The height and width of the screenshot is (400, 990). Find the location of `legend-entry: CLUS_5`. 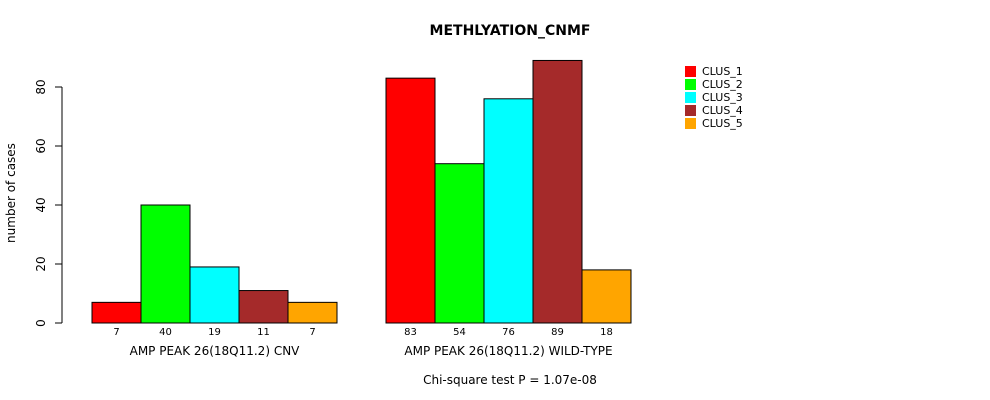

legend-entry: CLUS_5 is located at coordinates (722, 123).